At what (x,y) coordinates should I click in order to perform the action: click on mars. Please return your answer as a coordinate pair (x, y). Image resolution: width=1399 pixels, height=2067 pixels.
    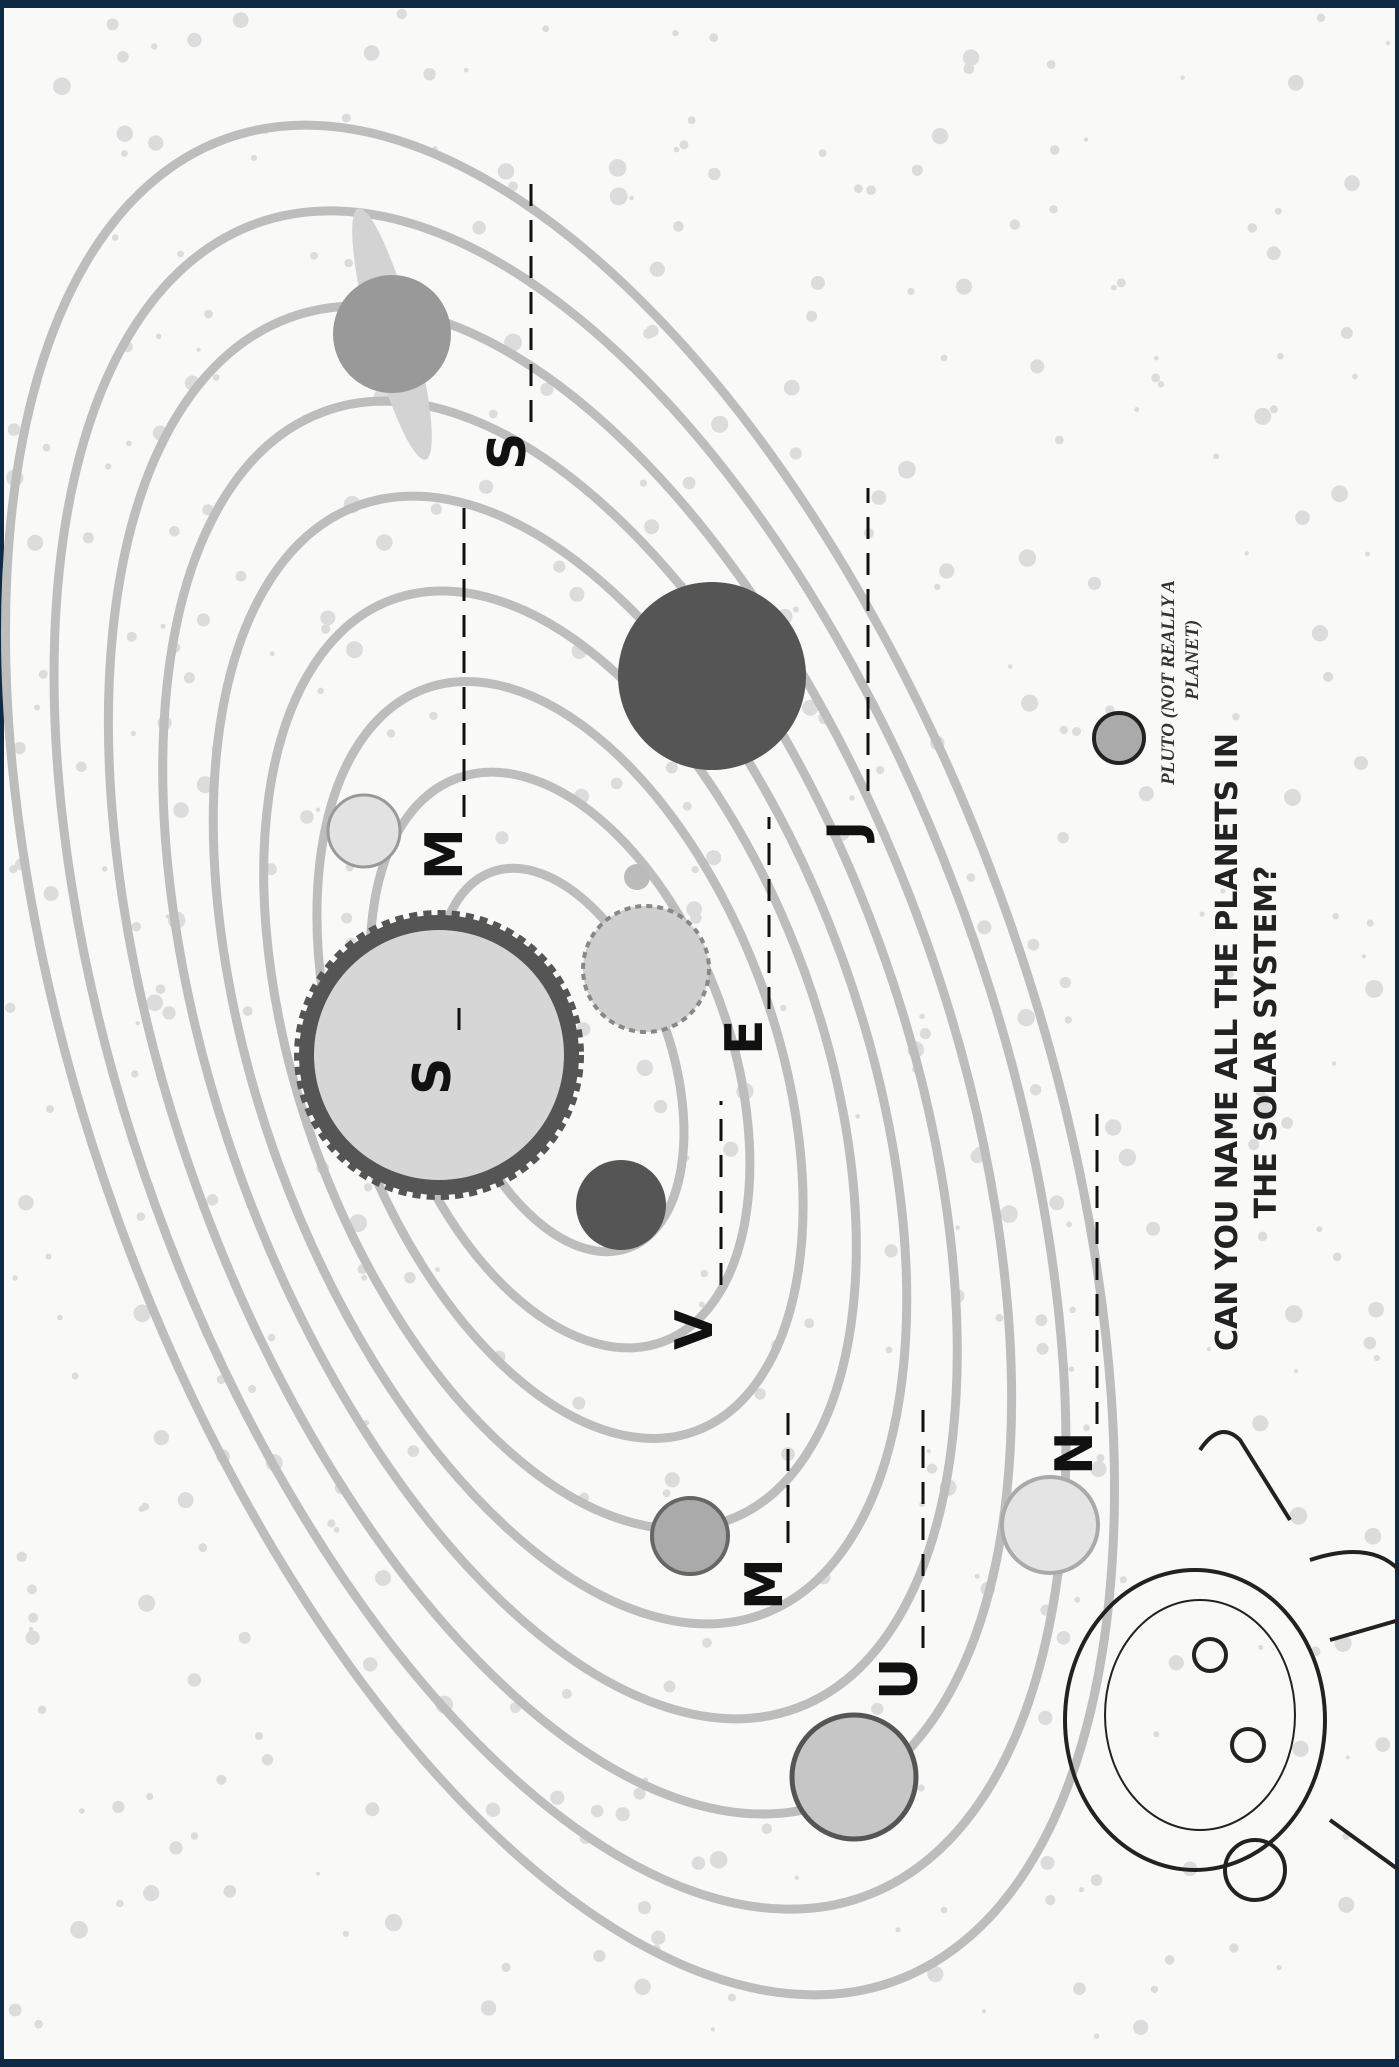
    Looking at the image, I should click on (690, 1536).